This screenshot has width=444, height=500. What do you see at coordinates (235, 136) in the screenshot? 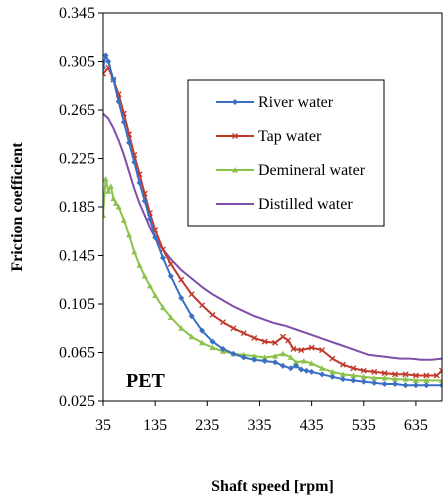
I see `legend-marker-tap-water` at bounding box center [235, 136].